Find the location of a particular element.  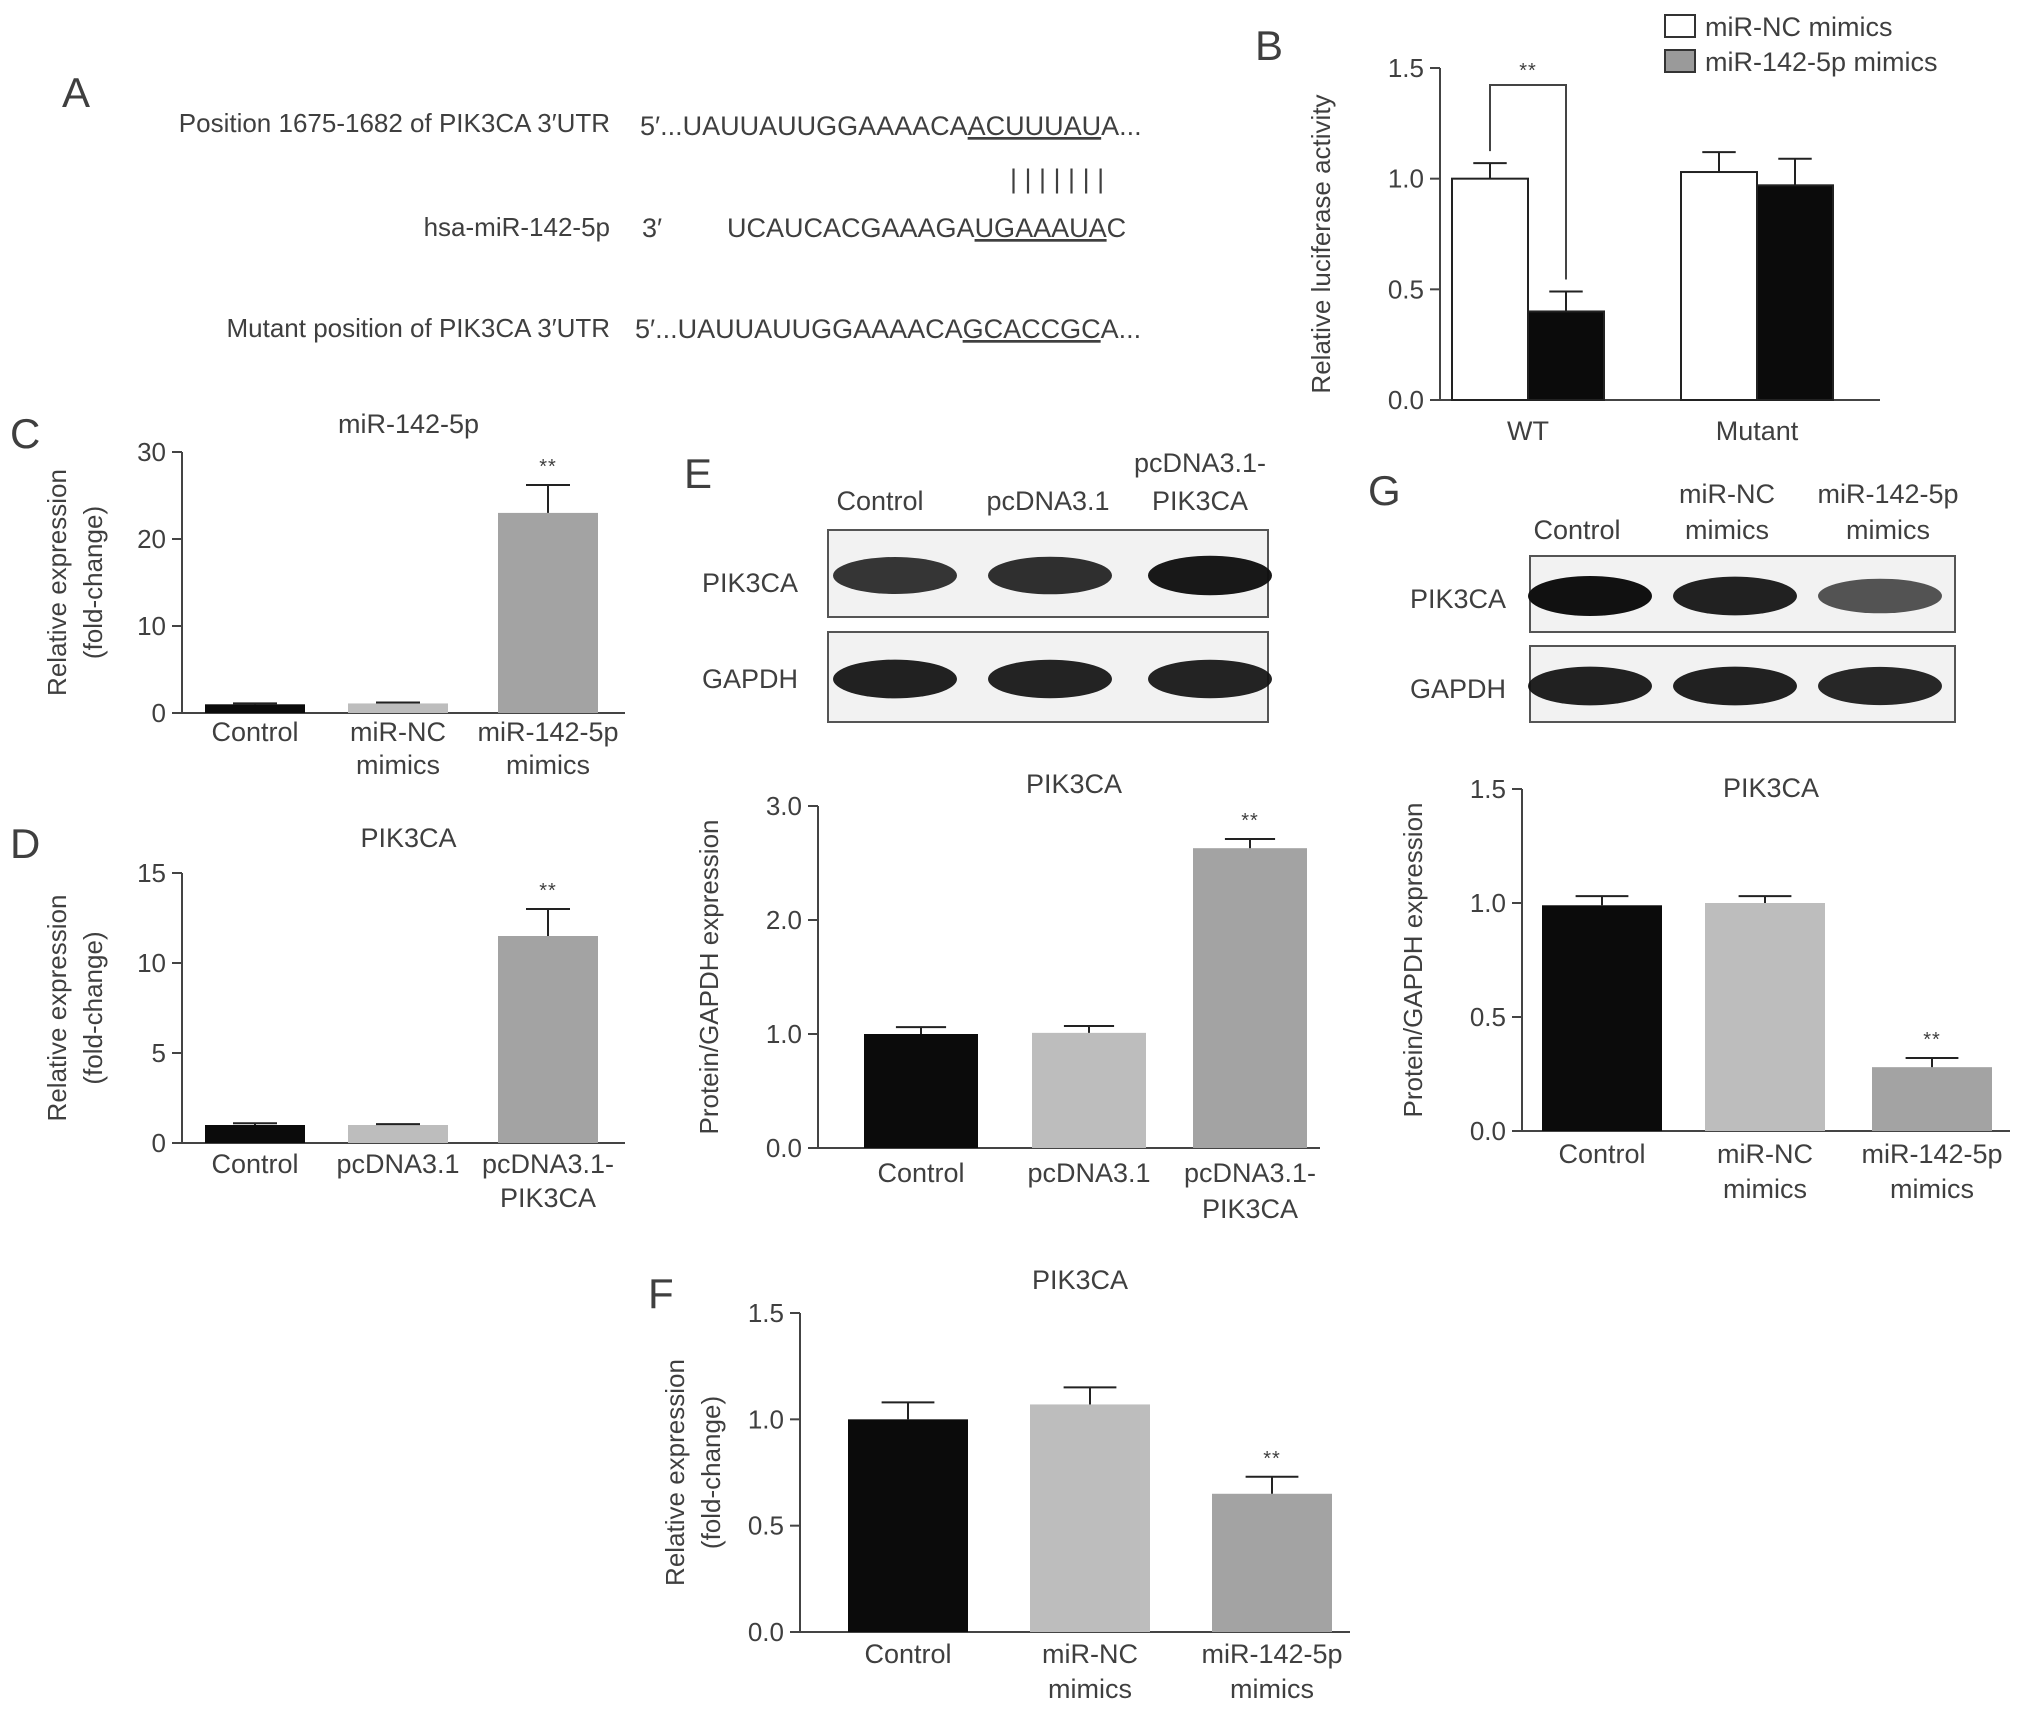

blot-g-col-nc-2: mimics is located at coordinates (1727, 530).